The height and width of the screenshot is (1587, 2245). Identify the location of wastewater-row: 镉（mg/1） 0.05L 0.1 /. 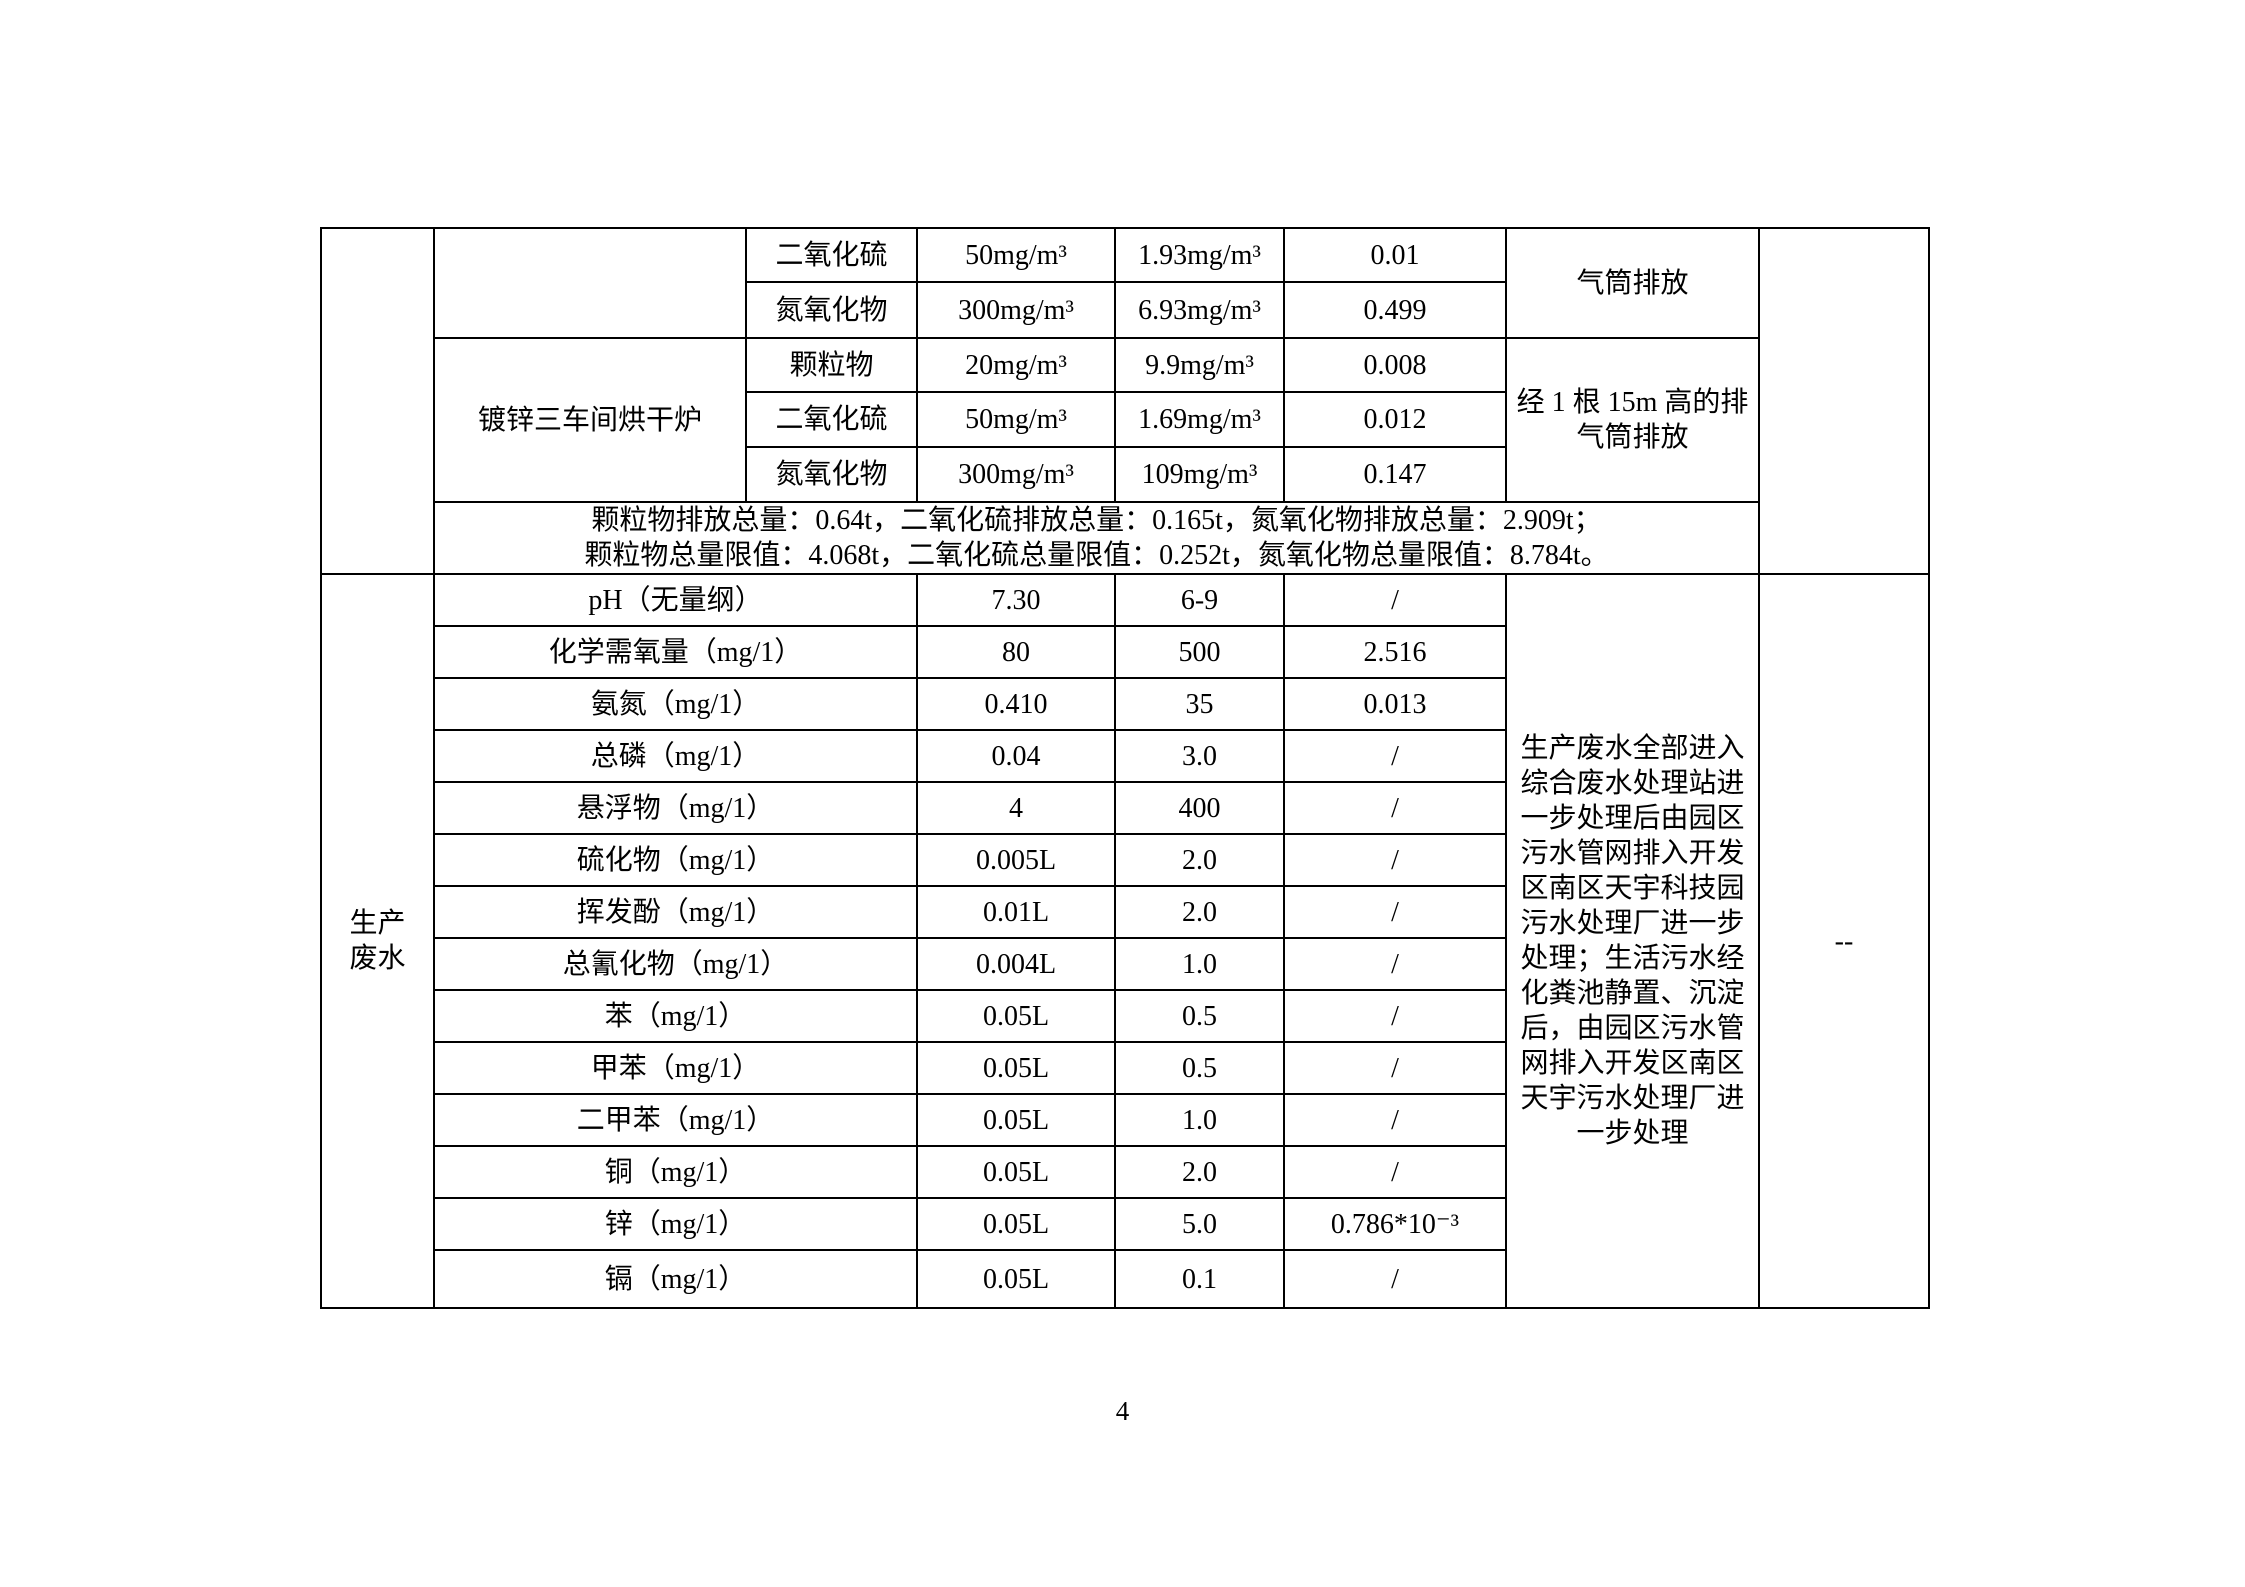
(1125, 1279).